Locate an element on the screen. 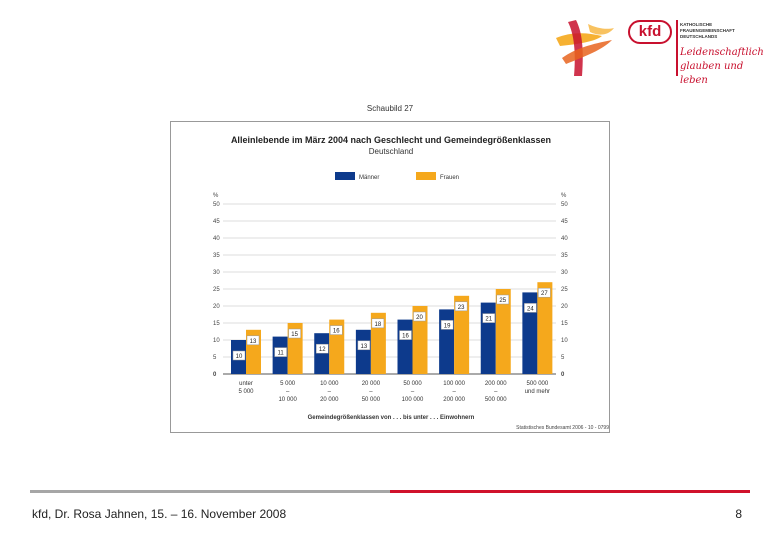 The height and width of the screenshot is (540, 780). data-label: 19 is located at coordinates (447, 326).